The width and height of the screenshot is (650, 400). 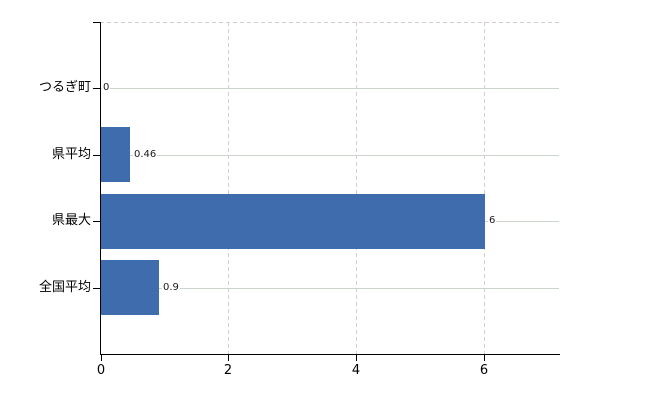 What do you see at coordinates (356, 370) in the screenshot?
I see `x-tick-label: 4` at bounding box center [356, 370].